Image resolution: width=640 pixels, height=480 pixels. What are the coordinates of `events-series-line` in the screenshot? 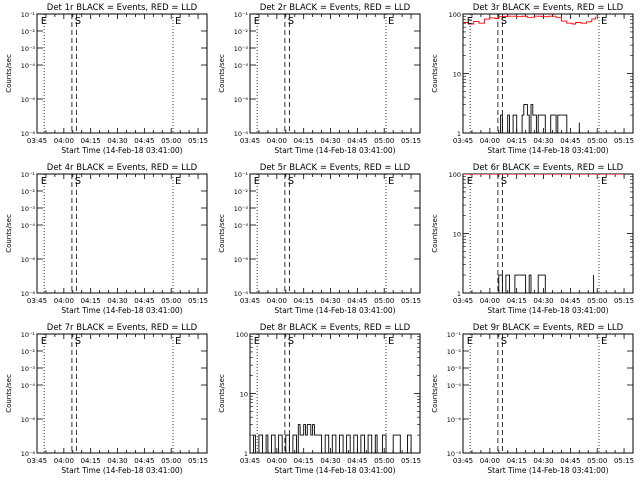 It's located at (331, 438).